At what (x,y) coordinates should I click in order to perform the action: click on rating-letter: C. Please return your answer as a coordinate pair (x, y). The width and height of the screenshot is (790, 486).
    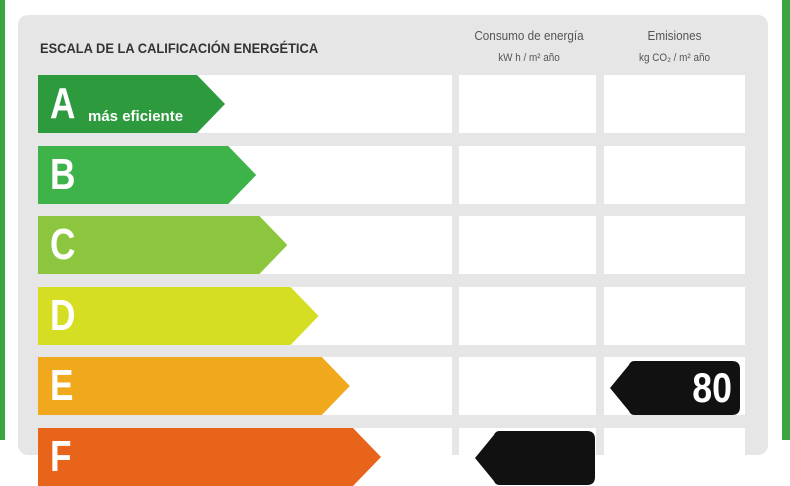
    Looking at the image, I should click on (63, 244).